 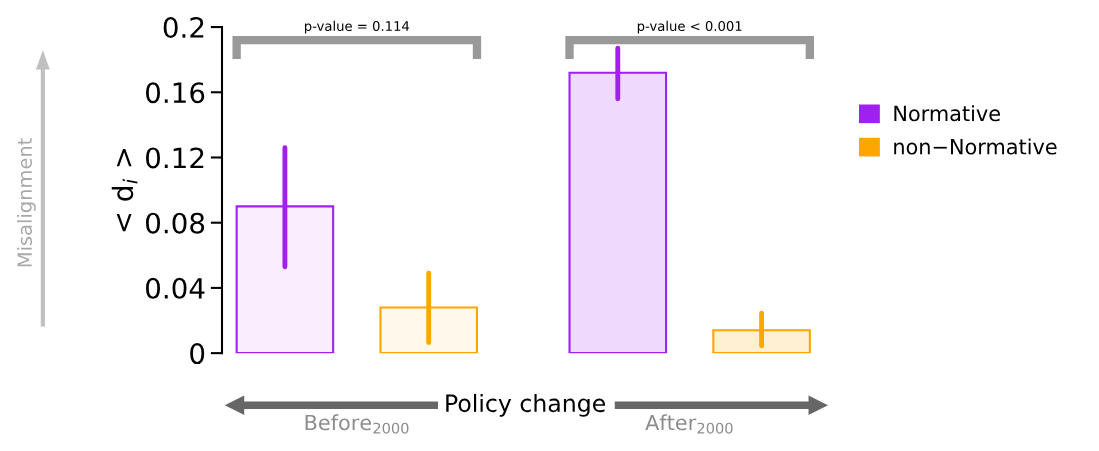 I want to click on y-tick-label: 0.2, so click(x=183, y=28).